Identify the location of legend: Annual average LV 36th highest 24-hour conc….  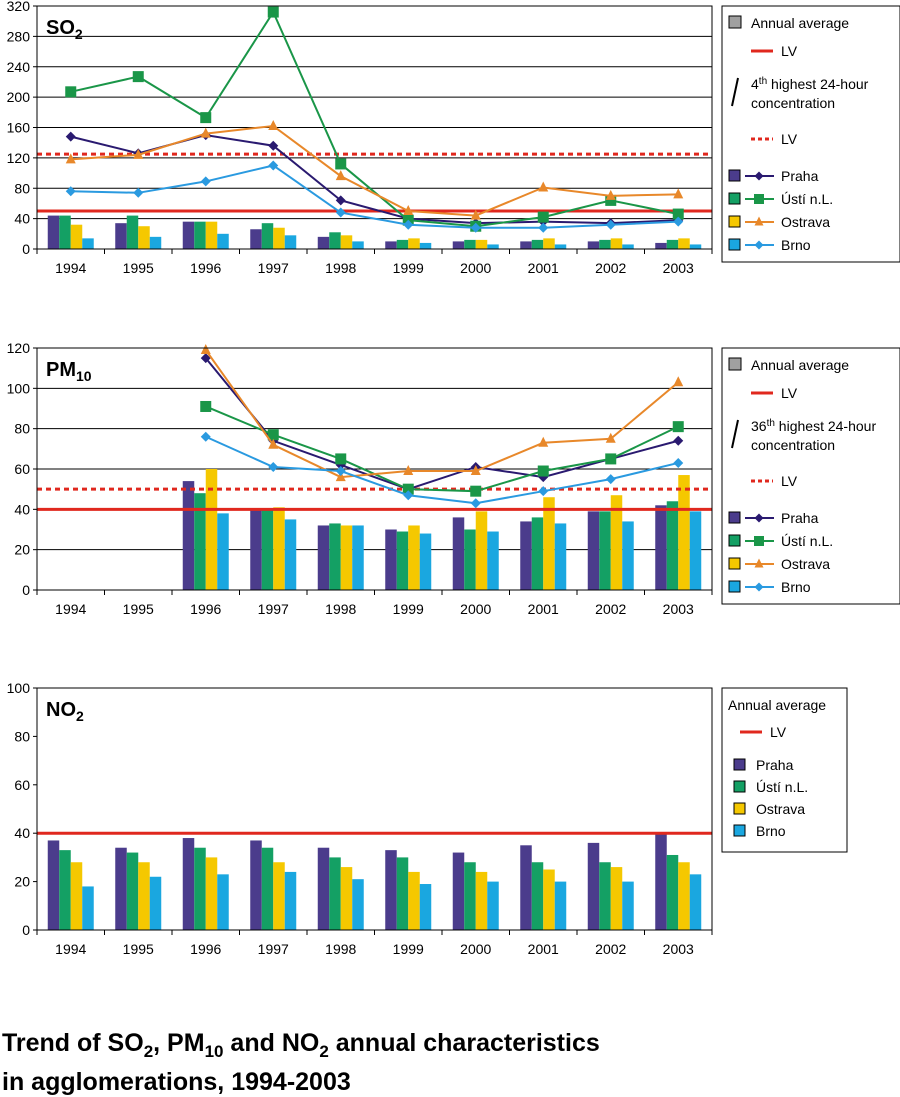
(810, 476).